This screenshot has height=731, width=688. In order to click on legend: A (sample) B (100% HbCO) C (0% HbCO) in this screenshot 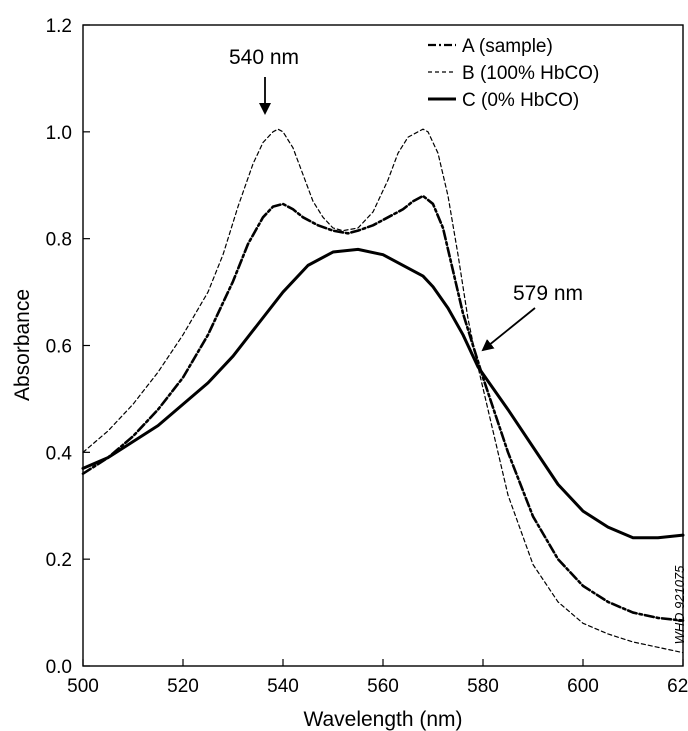, I will do `click(513, 73)`.